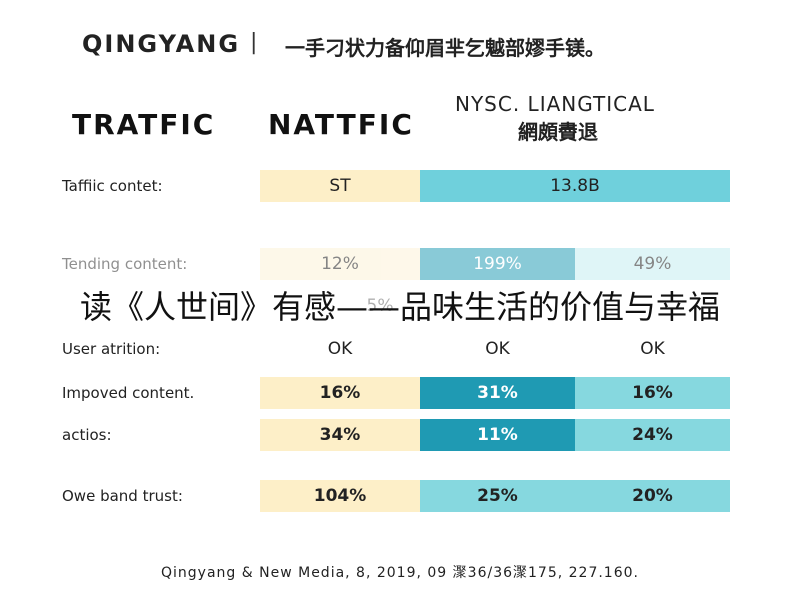  I want to click on row-label: Owe band trust:, so click(122, 496).